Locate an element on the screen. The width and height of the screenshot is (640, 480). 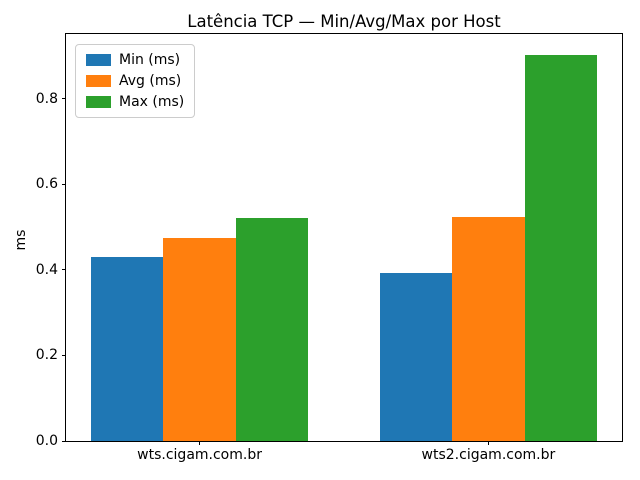
xtick-label-wts2.cigam.com.br: wts2.cigam.com.br is located at coordinates (488, 455).